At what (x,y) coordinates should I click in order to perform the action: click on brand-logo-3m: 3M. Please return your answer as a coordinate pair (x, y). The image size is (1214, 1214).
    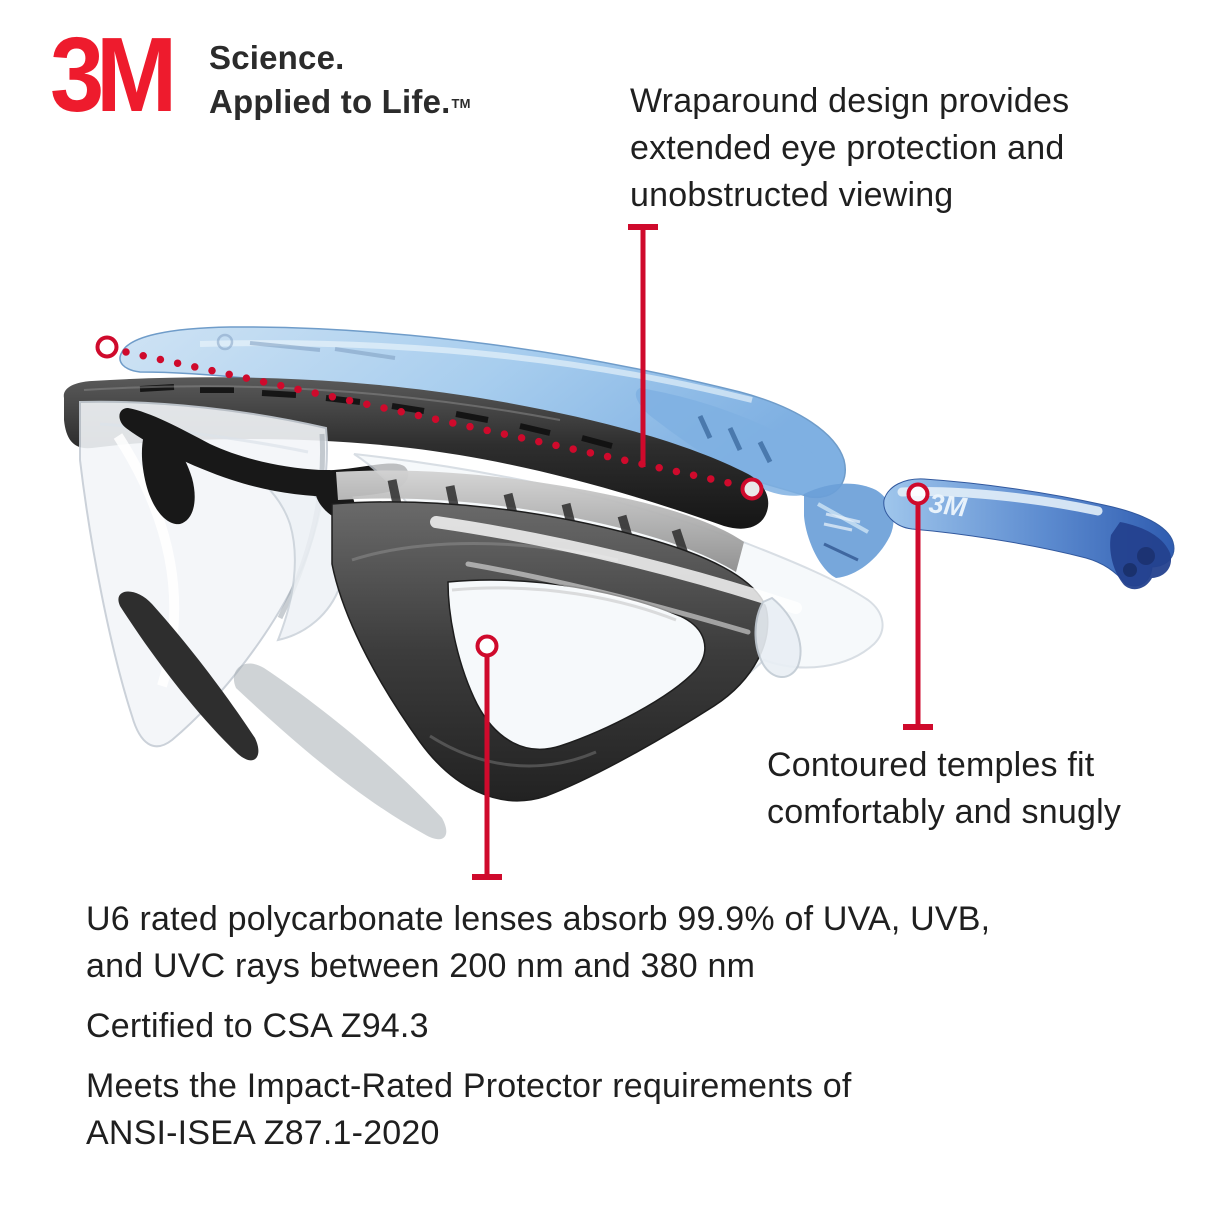
    Looking at the image, I should click on (113, 75).